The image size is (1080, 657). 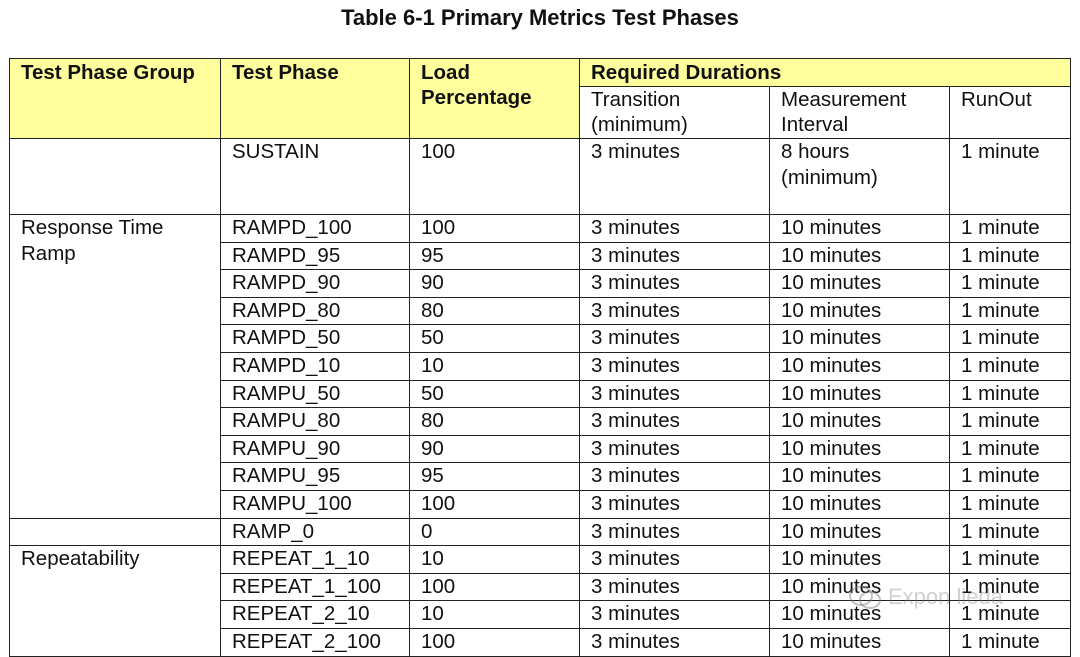 What do you see at coordinates (315, 394) in the screenshot?
I see `phase-cell: RAMPU_50` at bounding box center [315, 394].